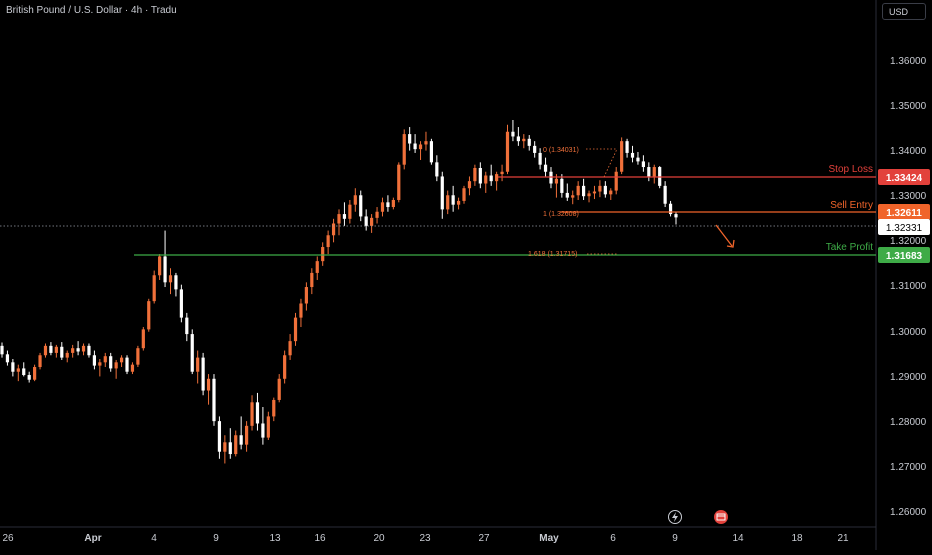 The width and height of the screenshot is (932, 555). I want to click on calendar-event-icon, so click(721, 517).